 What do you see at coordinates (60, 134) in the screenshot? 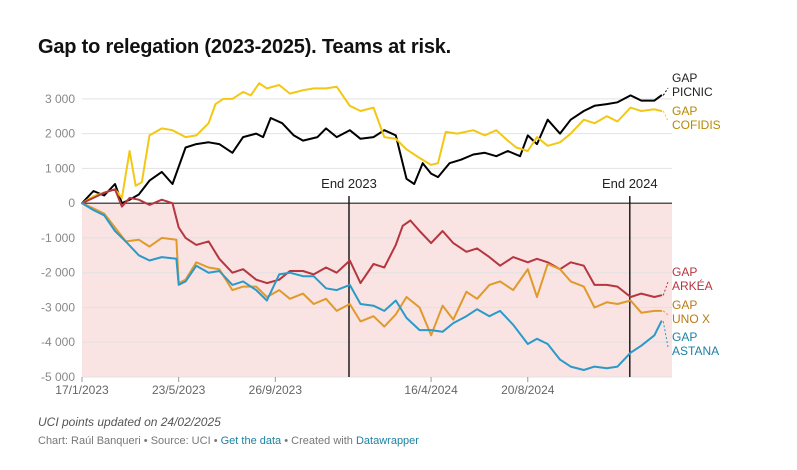
I see `y-tick-label: 2 000` at bounding box center [60, 134].